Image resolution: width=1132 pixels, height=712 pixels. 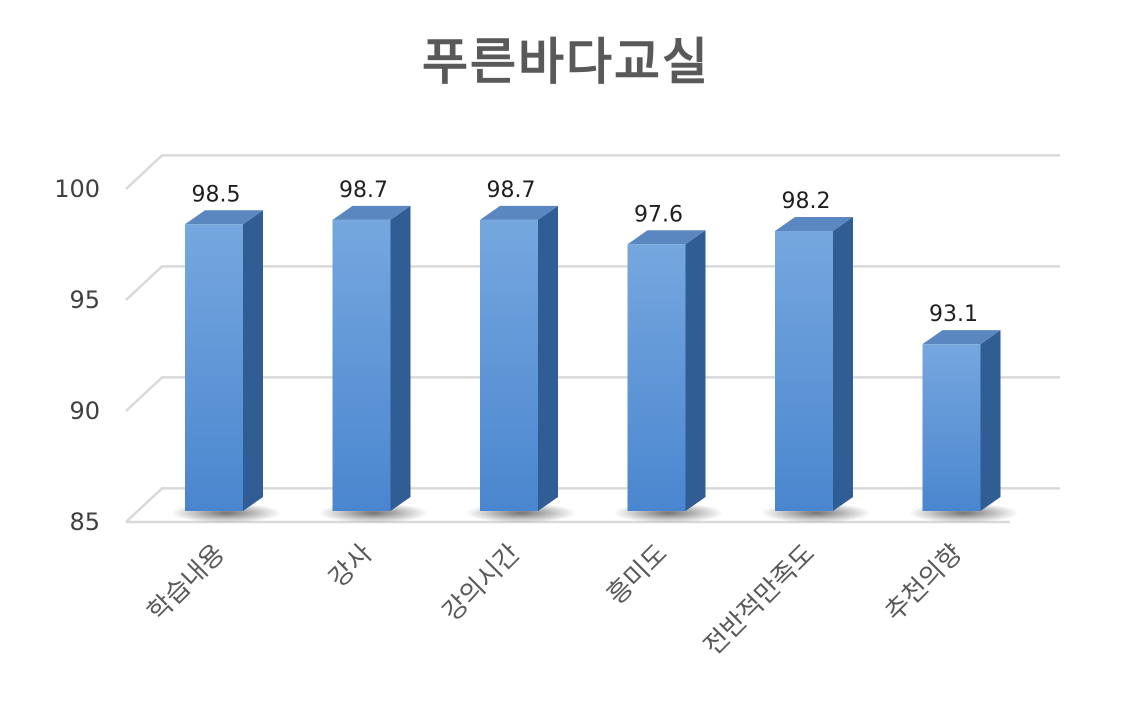 I want to click on x-tick-label: 추천의향, so click(x=924, y=583).